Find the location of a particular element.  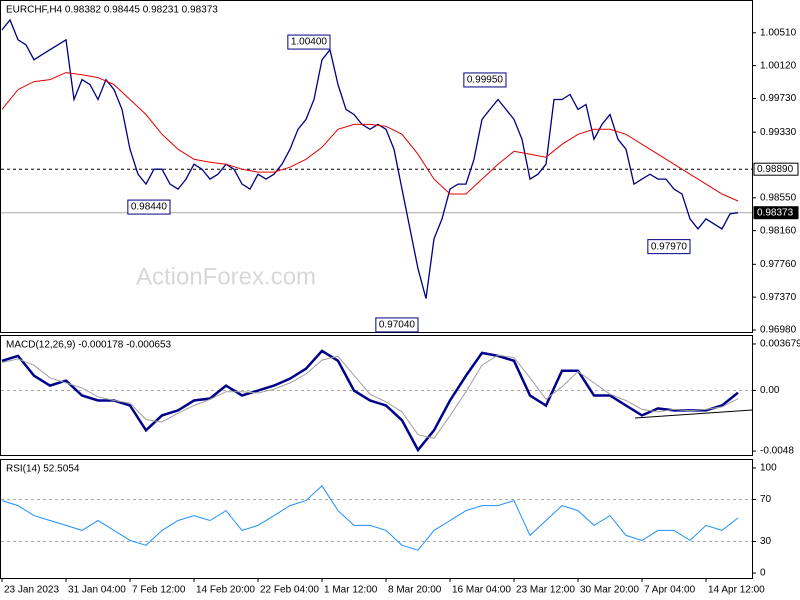

x-tick-label: 31 Jan 04:00 is located at coordinates (97, 590).